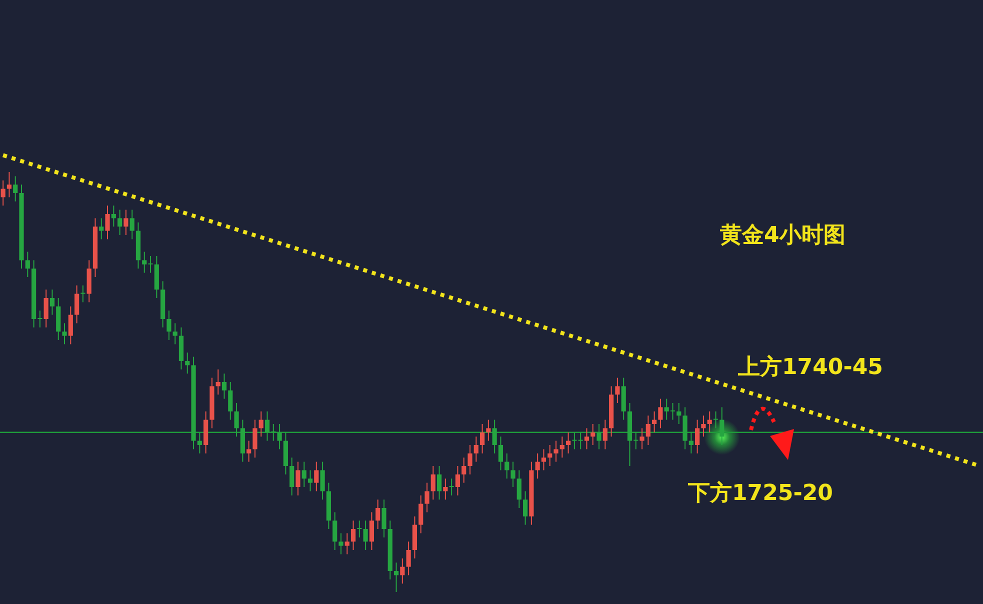 The height and width of the screenshot is (604, 983). Describe the element at coordinates (760, 494) in the screenshot. I see `annotation: 下方1725-20` at that location.